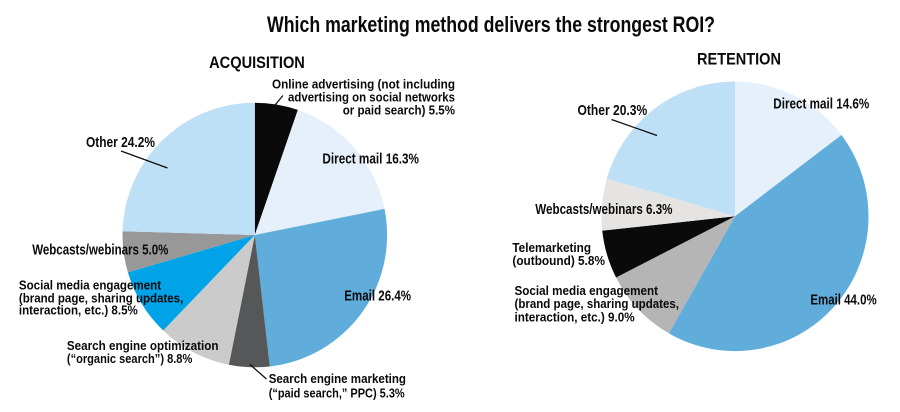 The image size is (900, 412). Describe the element at coordinates (143, 345) in the screenshot. I see `svg-text: Search engine optimization` at that location.